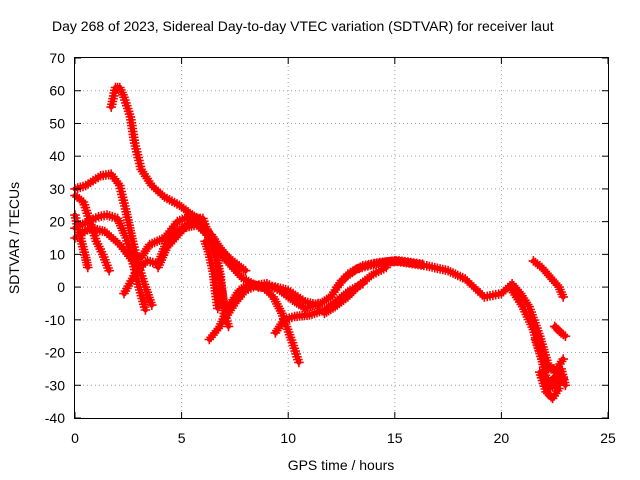 This screenshot has height=480, width=640. I want to click on y-tick-label: 70, so click(57, 58).